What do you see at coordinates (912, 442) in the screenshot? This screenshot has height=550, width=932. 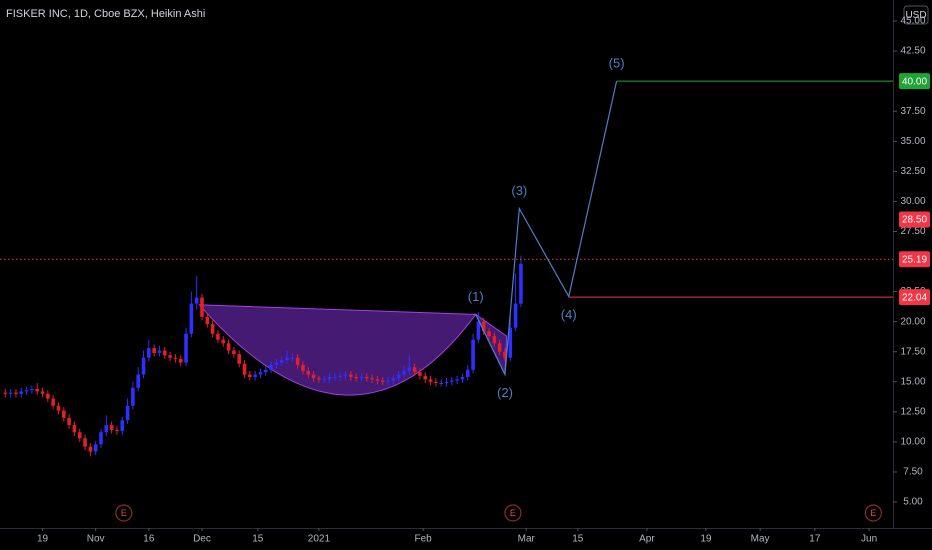 I see `y-tick-label: 10.00` at bounding box center [912, 442].